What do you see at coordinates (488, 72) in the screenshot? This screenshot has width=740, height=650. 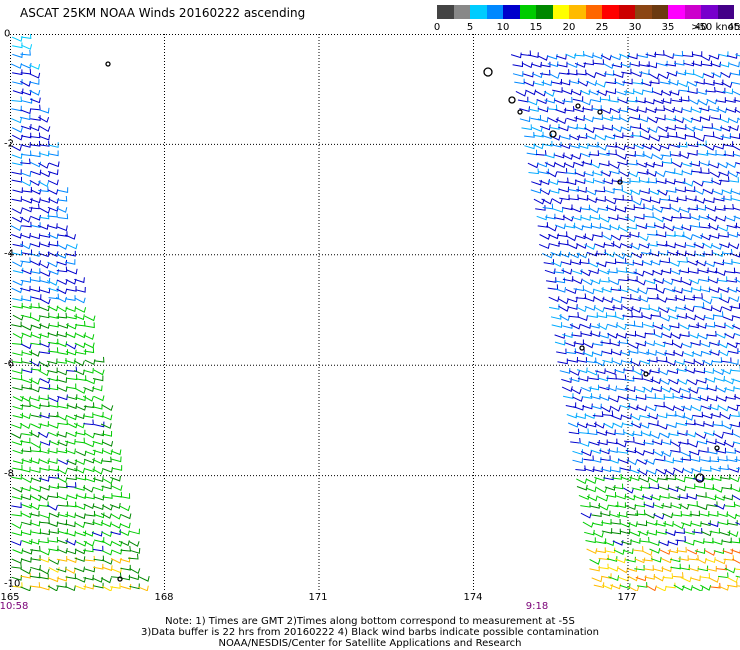 I see `island-outline` at bounding box center [488, 72].